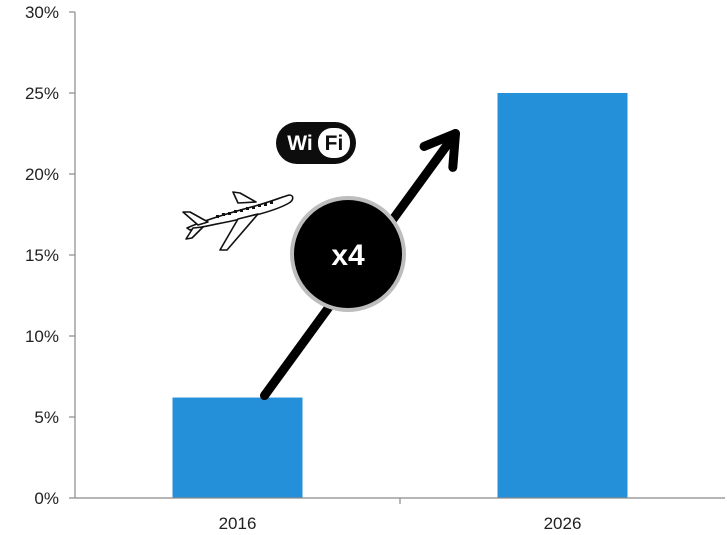 The image size is (727, 535). I want to click on y-axis-ticks: 0% 5% 10% 15% 20% 25% 30%, so click(50, 255).